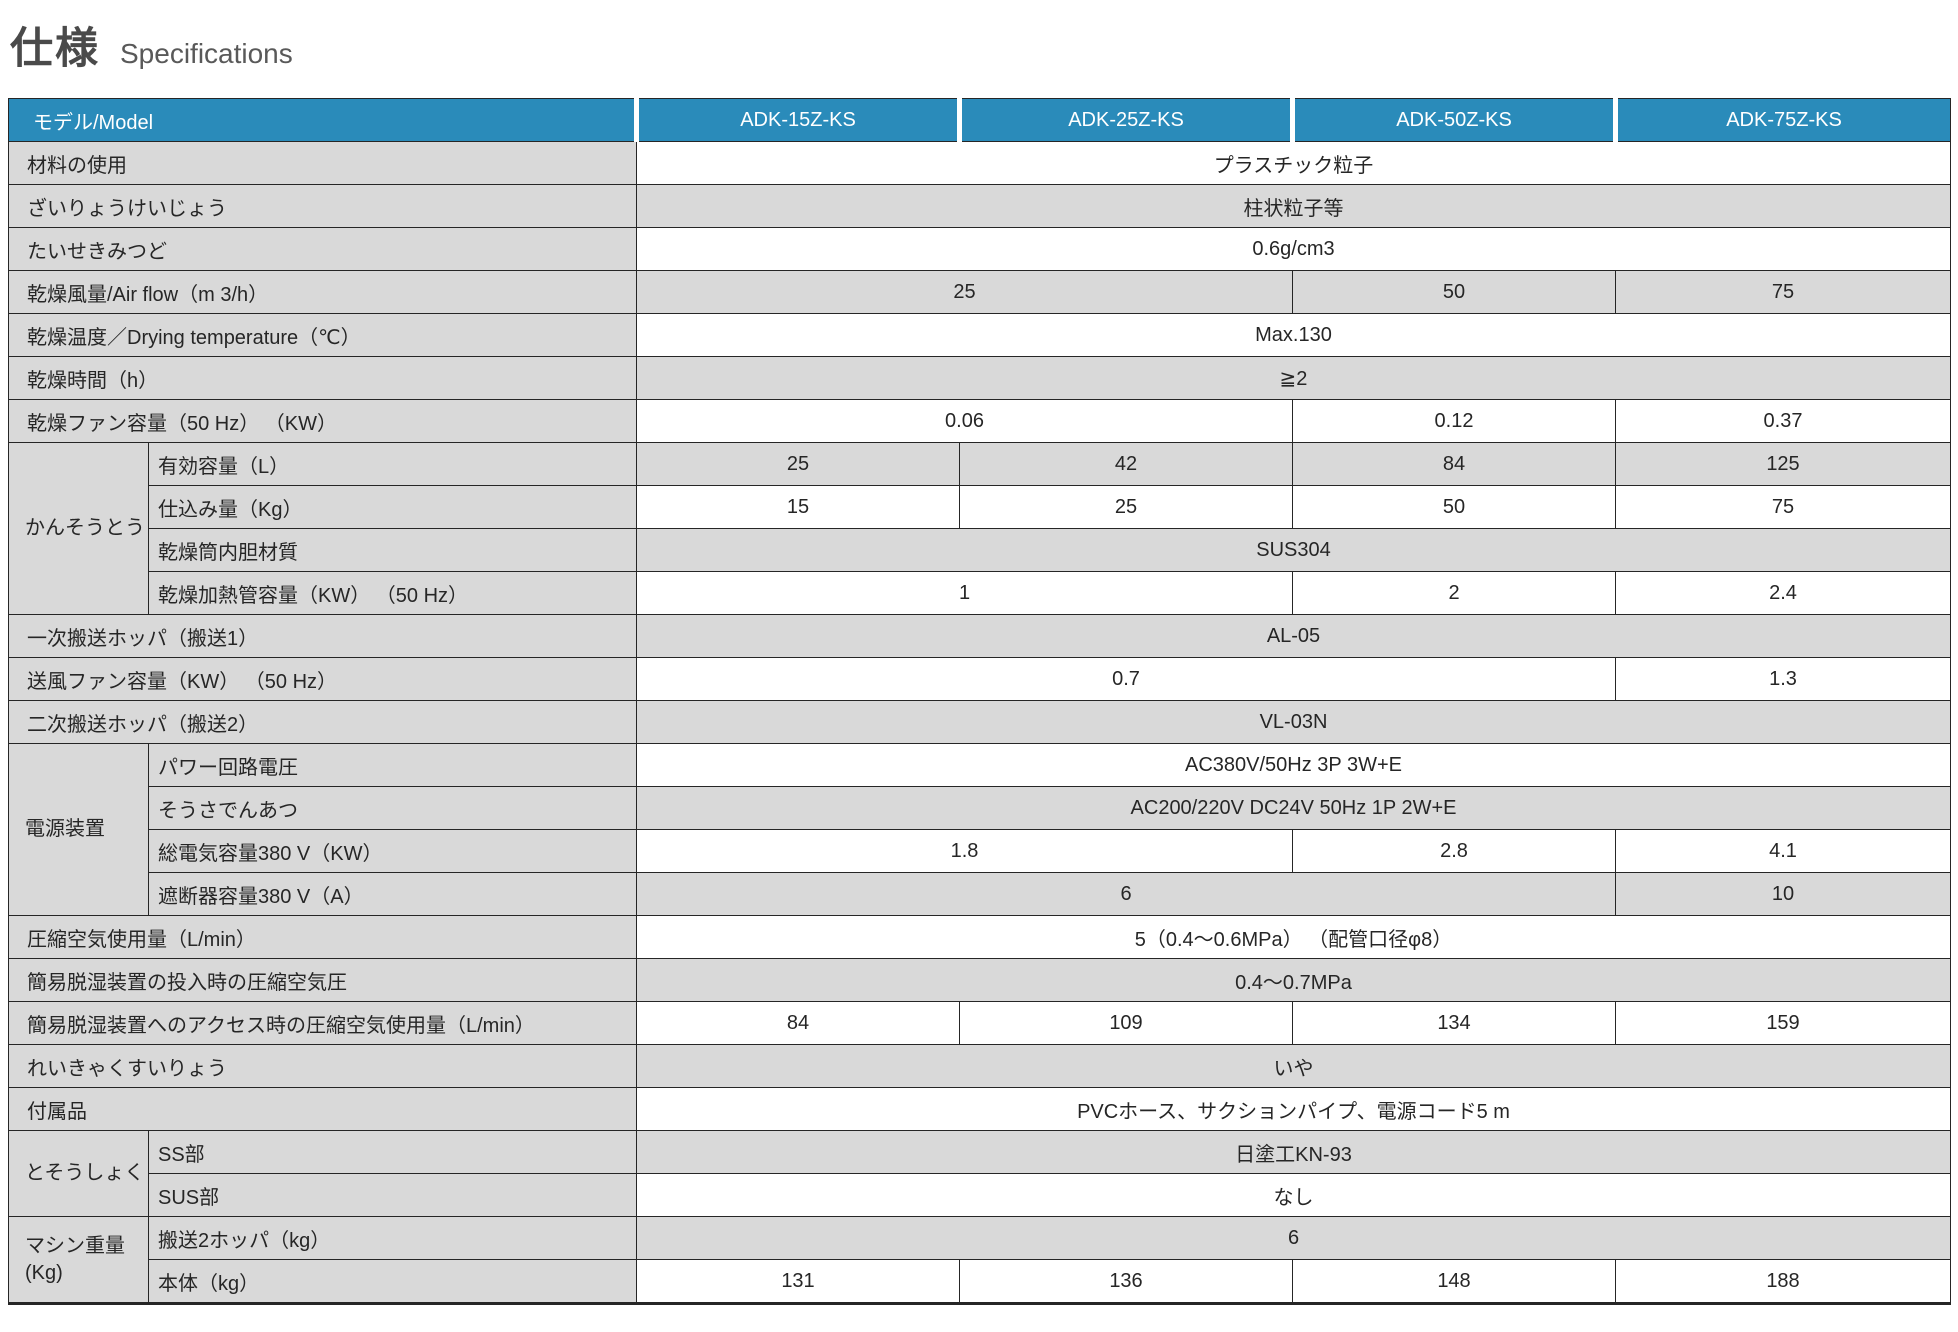  I want to click on group-label: かんそうとう, so click(78, 528).